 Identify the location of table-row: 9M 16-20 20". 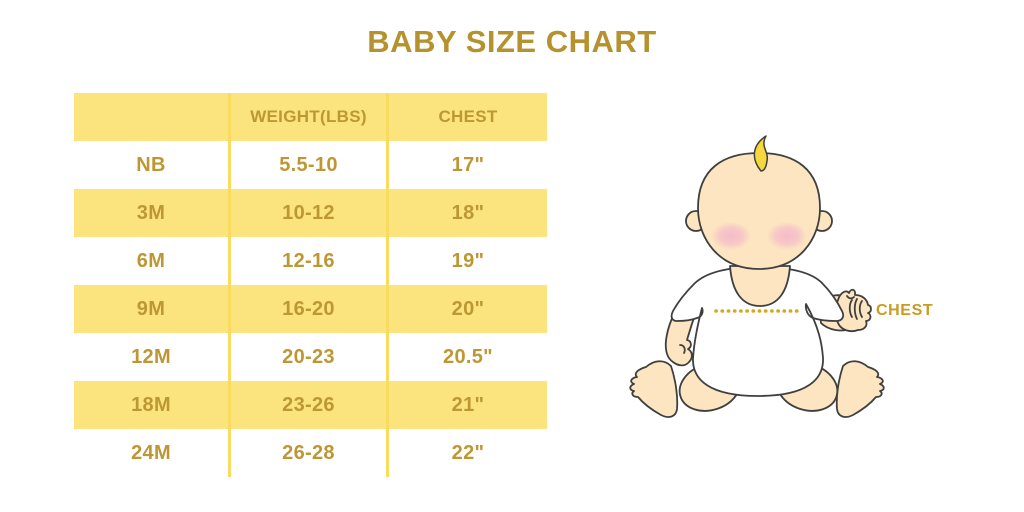
(310, 309).